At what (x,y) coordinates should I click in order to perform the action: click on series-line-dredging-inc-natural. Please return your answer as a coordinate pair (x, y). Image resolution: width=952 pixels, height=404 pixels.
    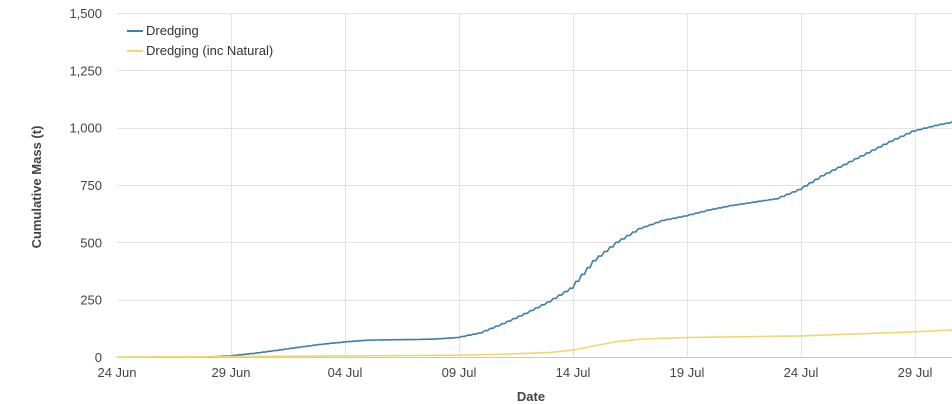
    Looking at the image, I should click on (534, 343).